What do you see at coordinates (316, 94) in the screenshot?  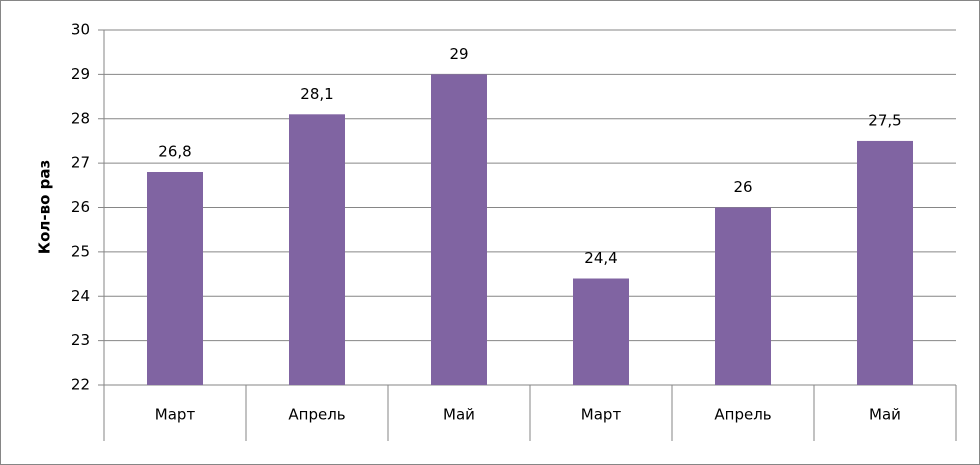 I see `value-label: 28,1` at bounding box center [316, 94].